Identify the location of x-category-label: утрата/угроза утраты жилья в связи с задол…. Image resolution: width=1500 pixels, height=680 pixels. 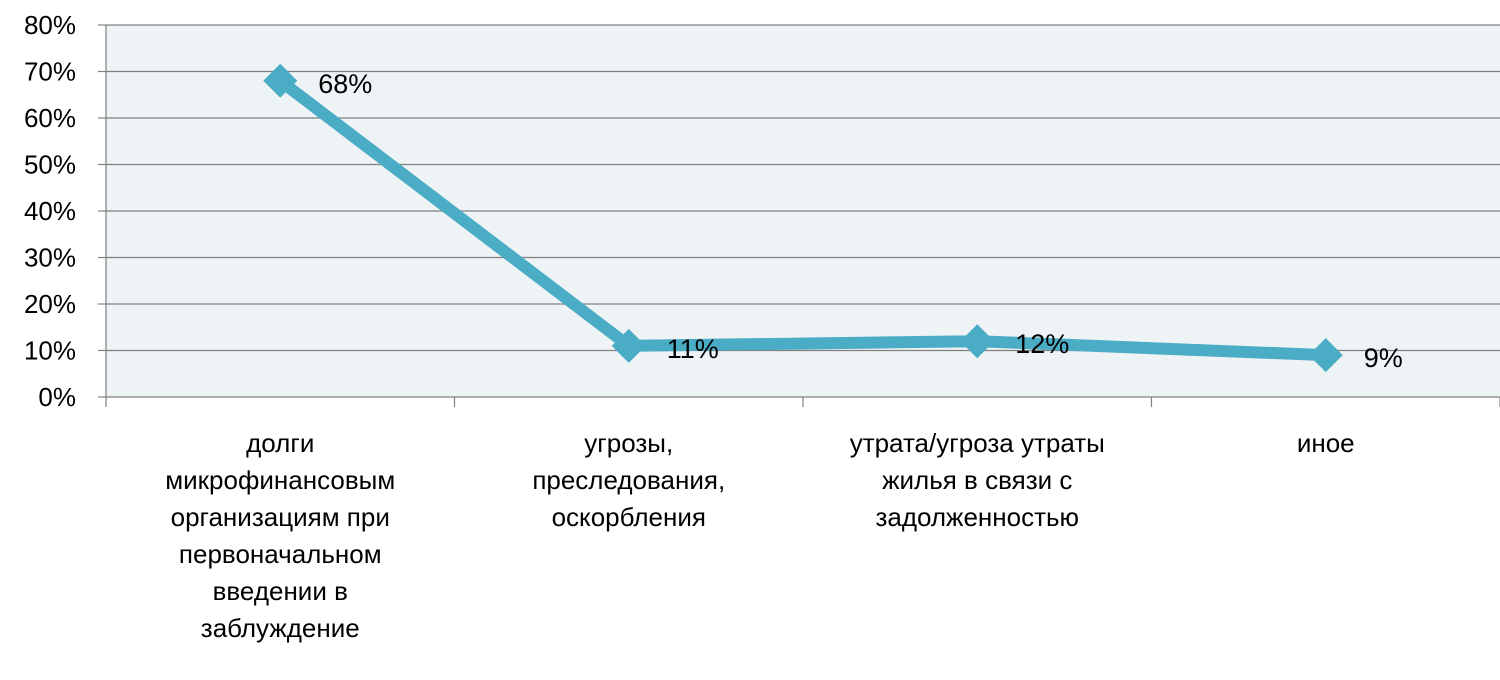
(977, 480).